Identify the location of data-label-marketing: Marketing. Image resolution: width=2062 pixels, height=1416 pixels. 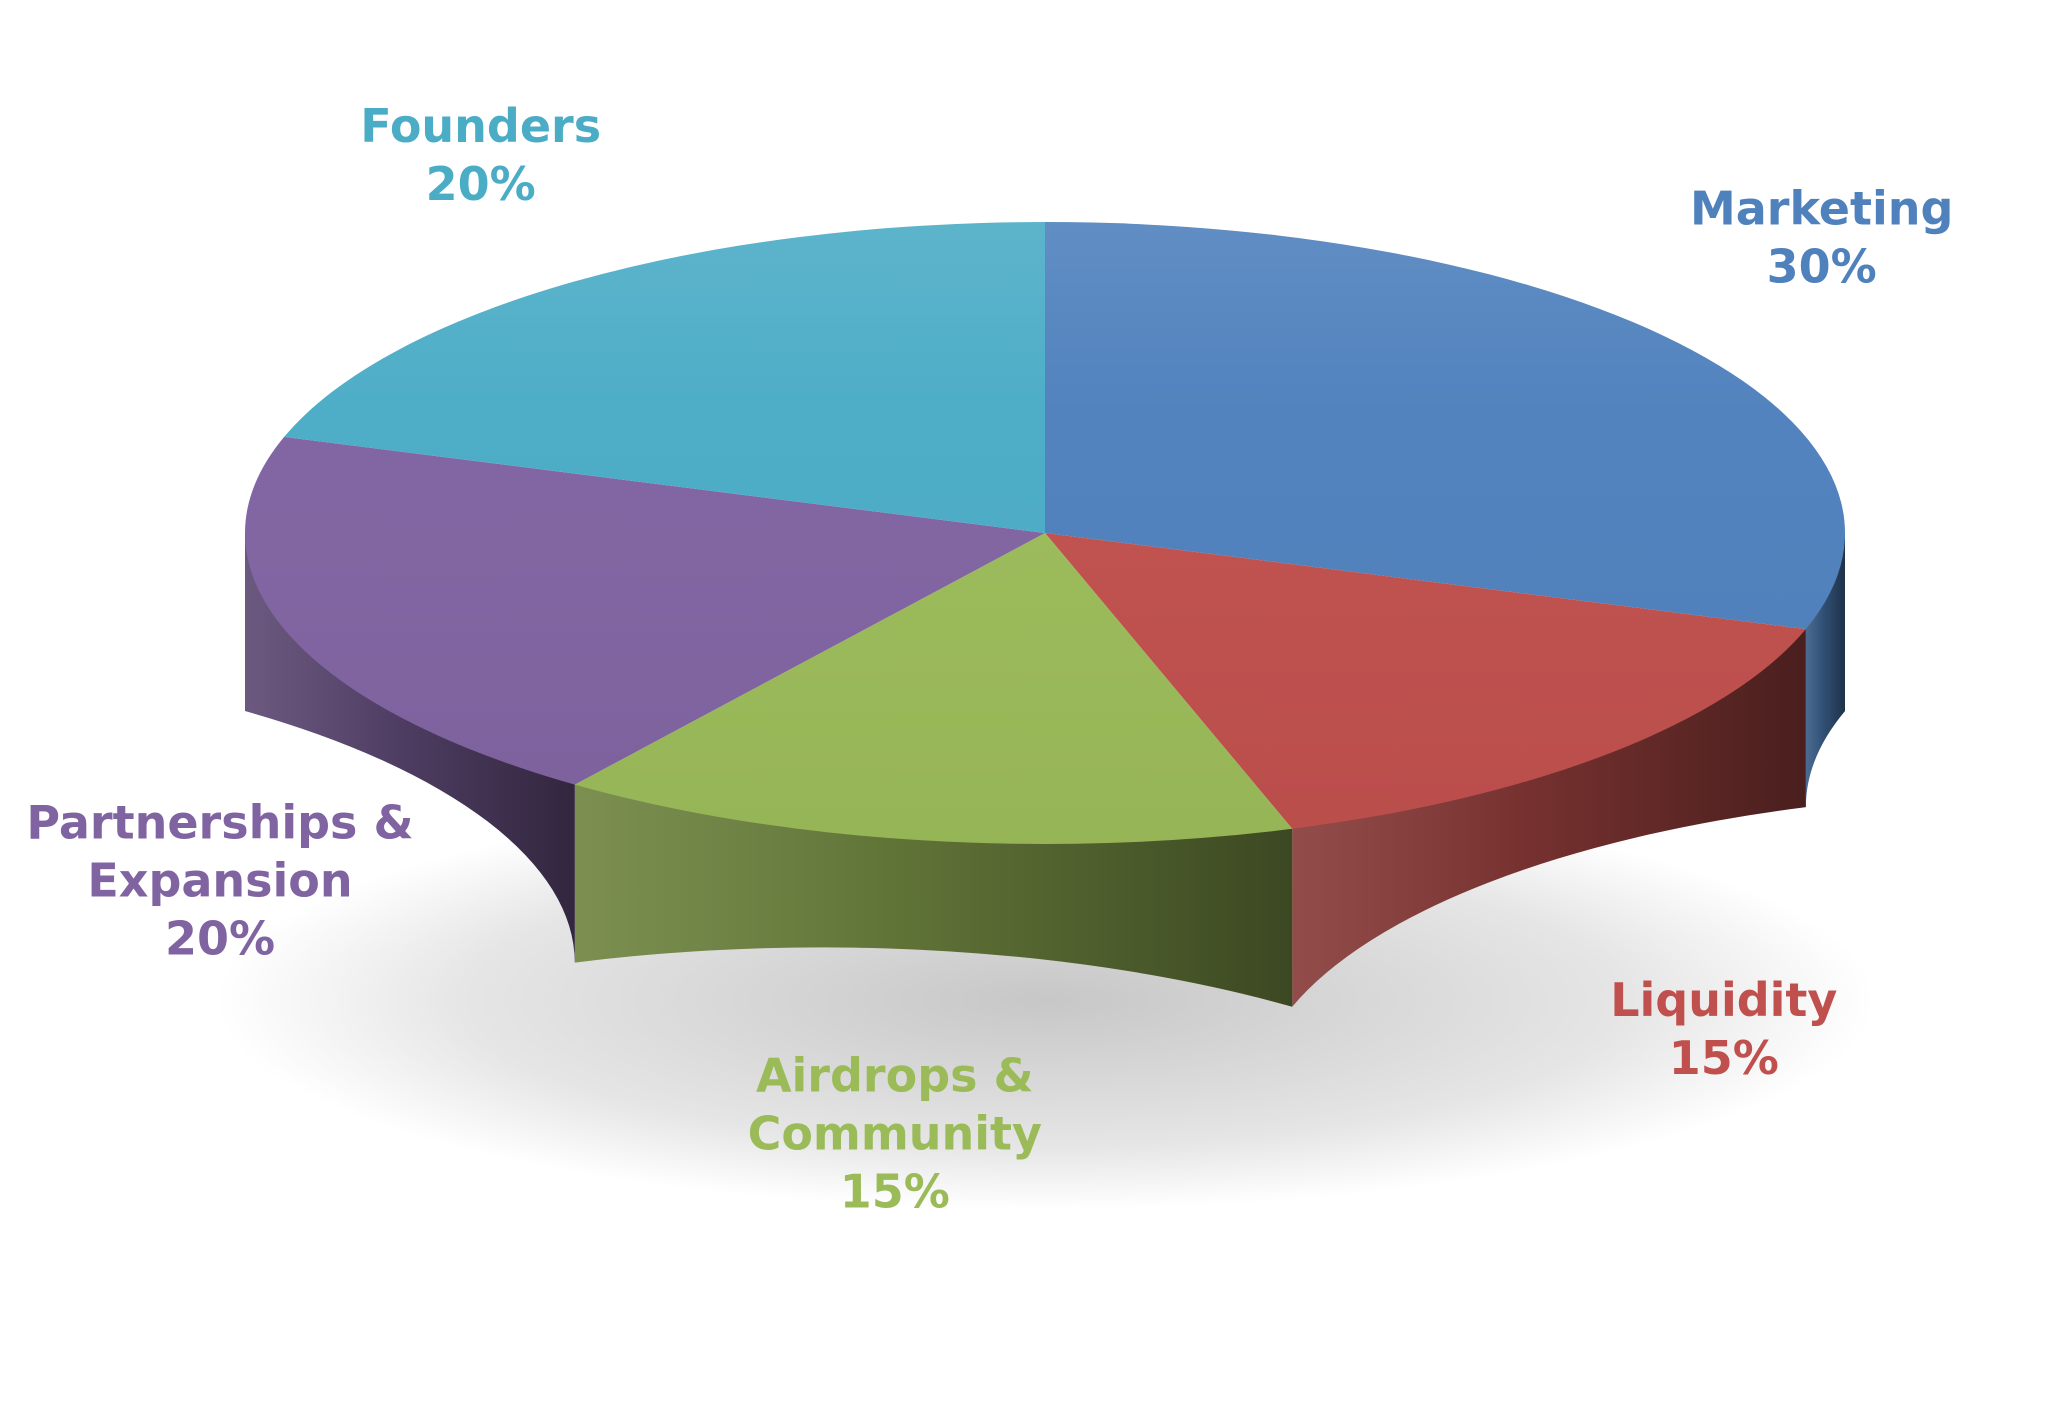
(1822, 209).